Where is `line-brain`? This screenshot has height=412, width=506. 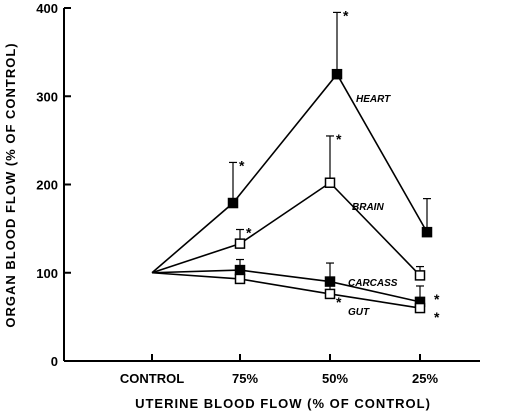 line-brain is located at coordinates (286, 228).